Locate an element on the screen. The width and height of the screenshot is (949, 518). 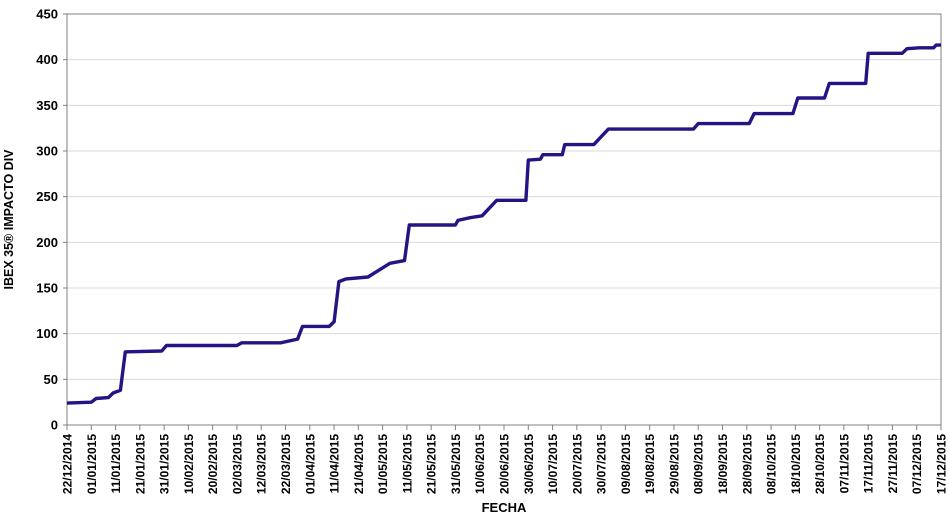
x-tick-label: 07/12/2015 is located at coordinates (917, 464).